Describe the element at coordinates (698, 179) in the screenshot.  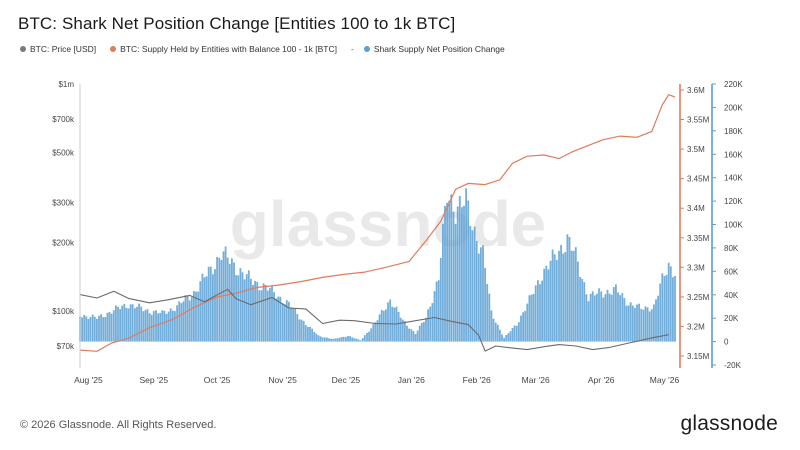
I see `supply-axis-tick-label: 3.45M` at that location.